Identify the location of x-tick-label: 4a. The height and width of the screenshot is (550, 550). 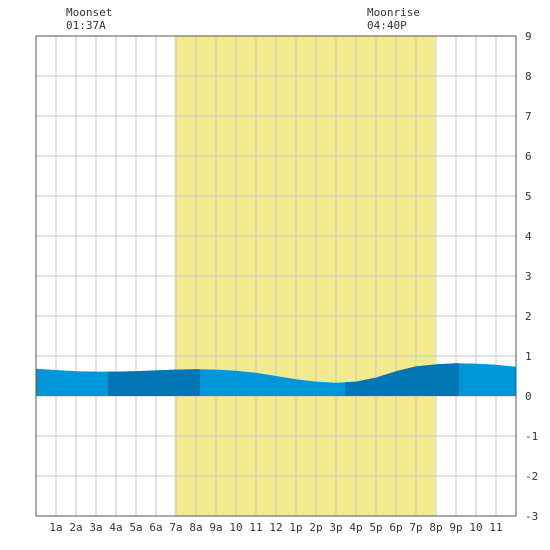
(115, 527).